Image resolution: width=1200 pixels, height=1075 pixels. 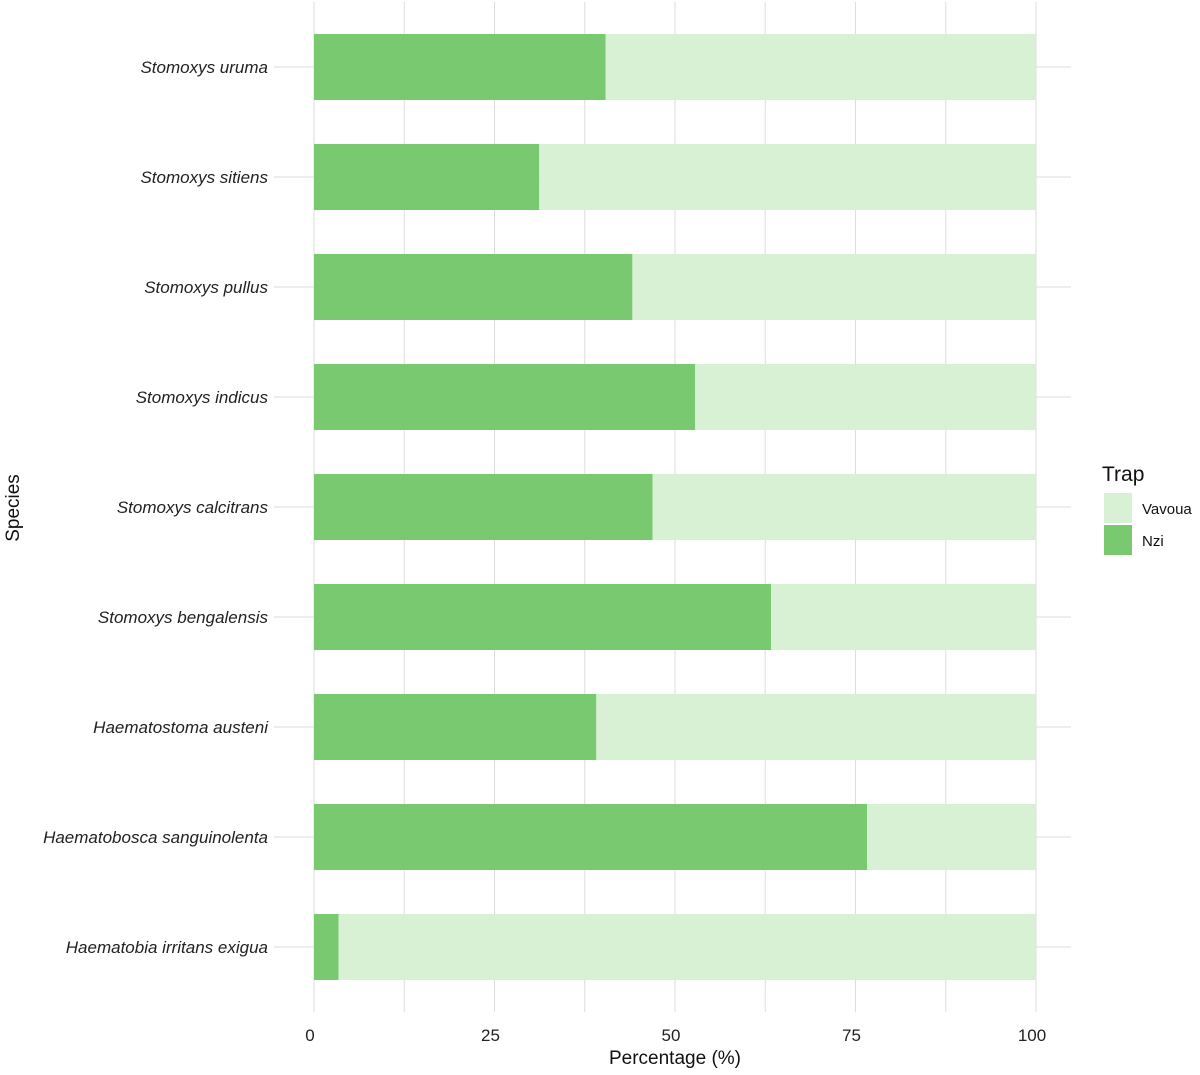 I want to click on bar-nzi-stomoxys-uruma, so click(x=460, y=67).